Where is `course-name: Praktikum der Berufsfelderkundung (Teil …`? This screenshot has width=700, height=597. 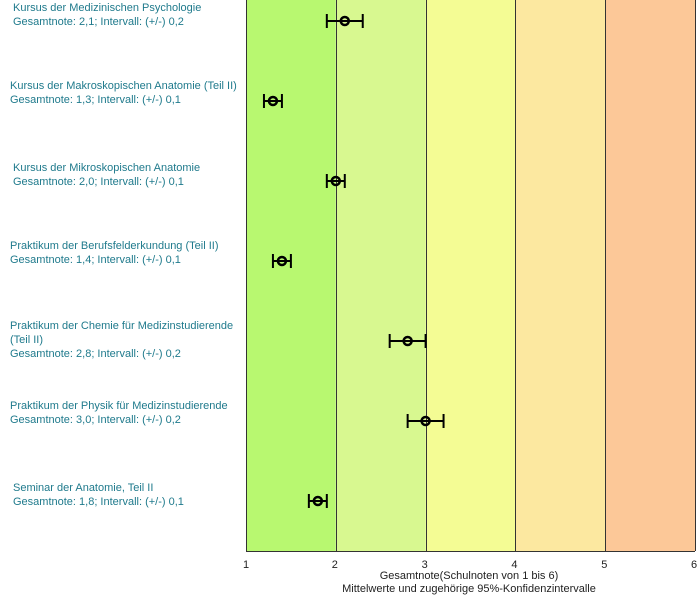 course-name: Praktikum der Berufsfelderkundung (Teil … is located at coordinates (114, 246).